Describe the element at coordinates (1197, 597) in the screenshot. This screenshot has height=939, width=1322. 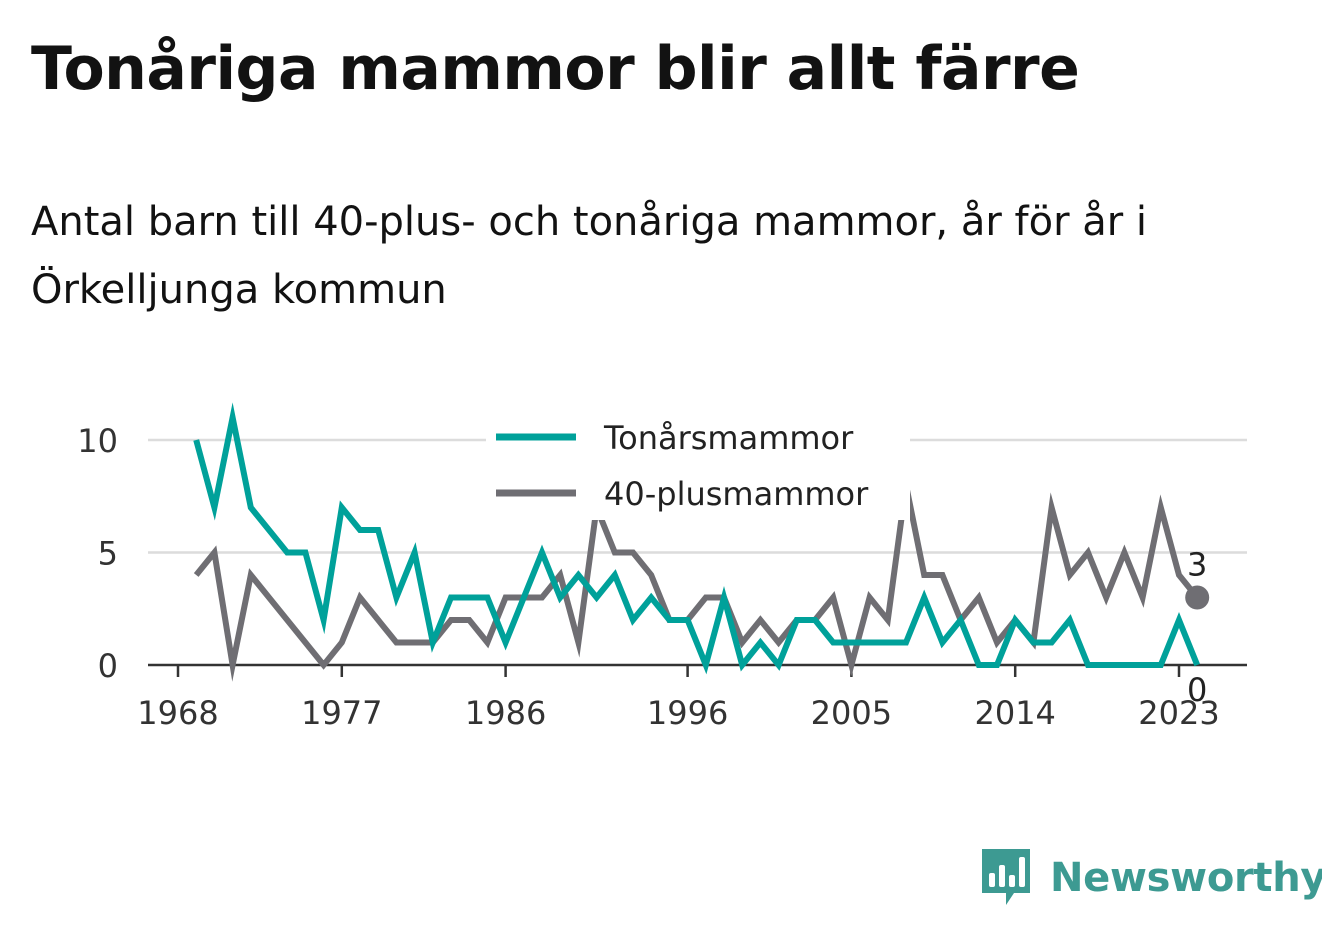
I see `end-point-40-plusmammor` at that location.